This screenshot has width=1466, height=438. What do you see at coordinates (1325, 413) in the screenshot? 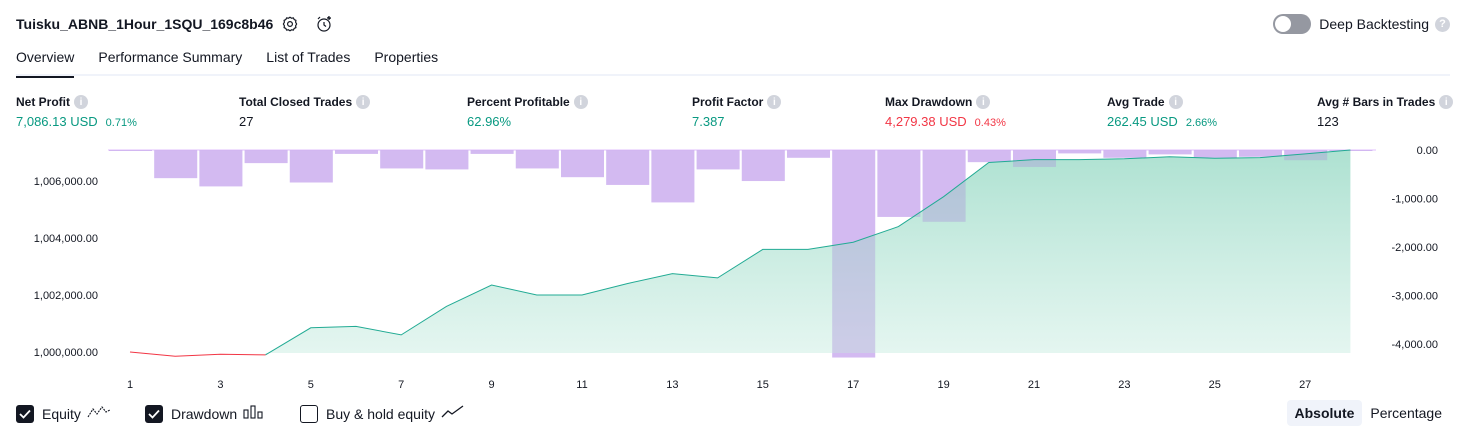
I see `absolute-button: Absolute` at bounding box center [1325, 413].